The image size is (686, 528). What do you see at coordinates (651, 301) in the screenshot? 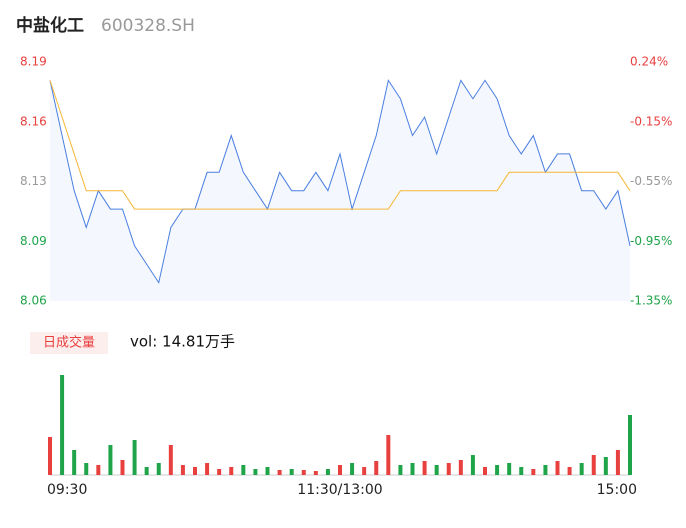
I see `y2-tick-label: -1.35%` at bounding box center [651, 301].